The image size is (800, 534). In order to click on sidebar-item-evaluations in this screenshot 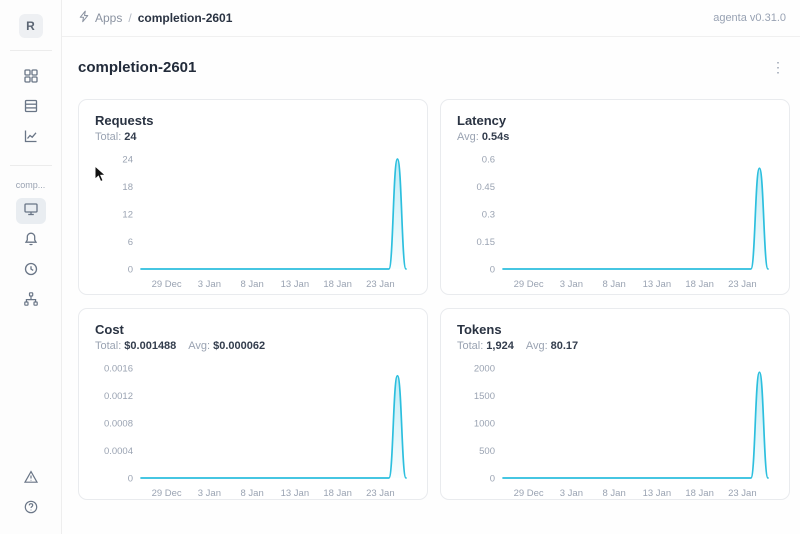, I will do `click(31, 241)`.